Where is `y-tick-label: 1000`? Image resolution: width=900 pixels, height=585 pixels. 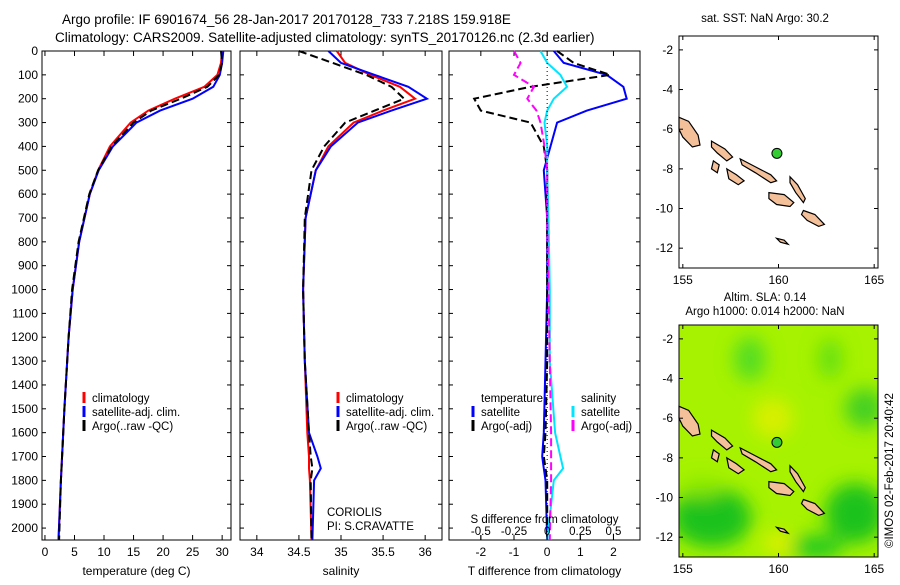
y-tick-label: 1000 is located at coordinates (24, 290).